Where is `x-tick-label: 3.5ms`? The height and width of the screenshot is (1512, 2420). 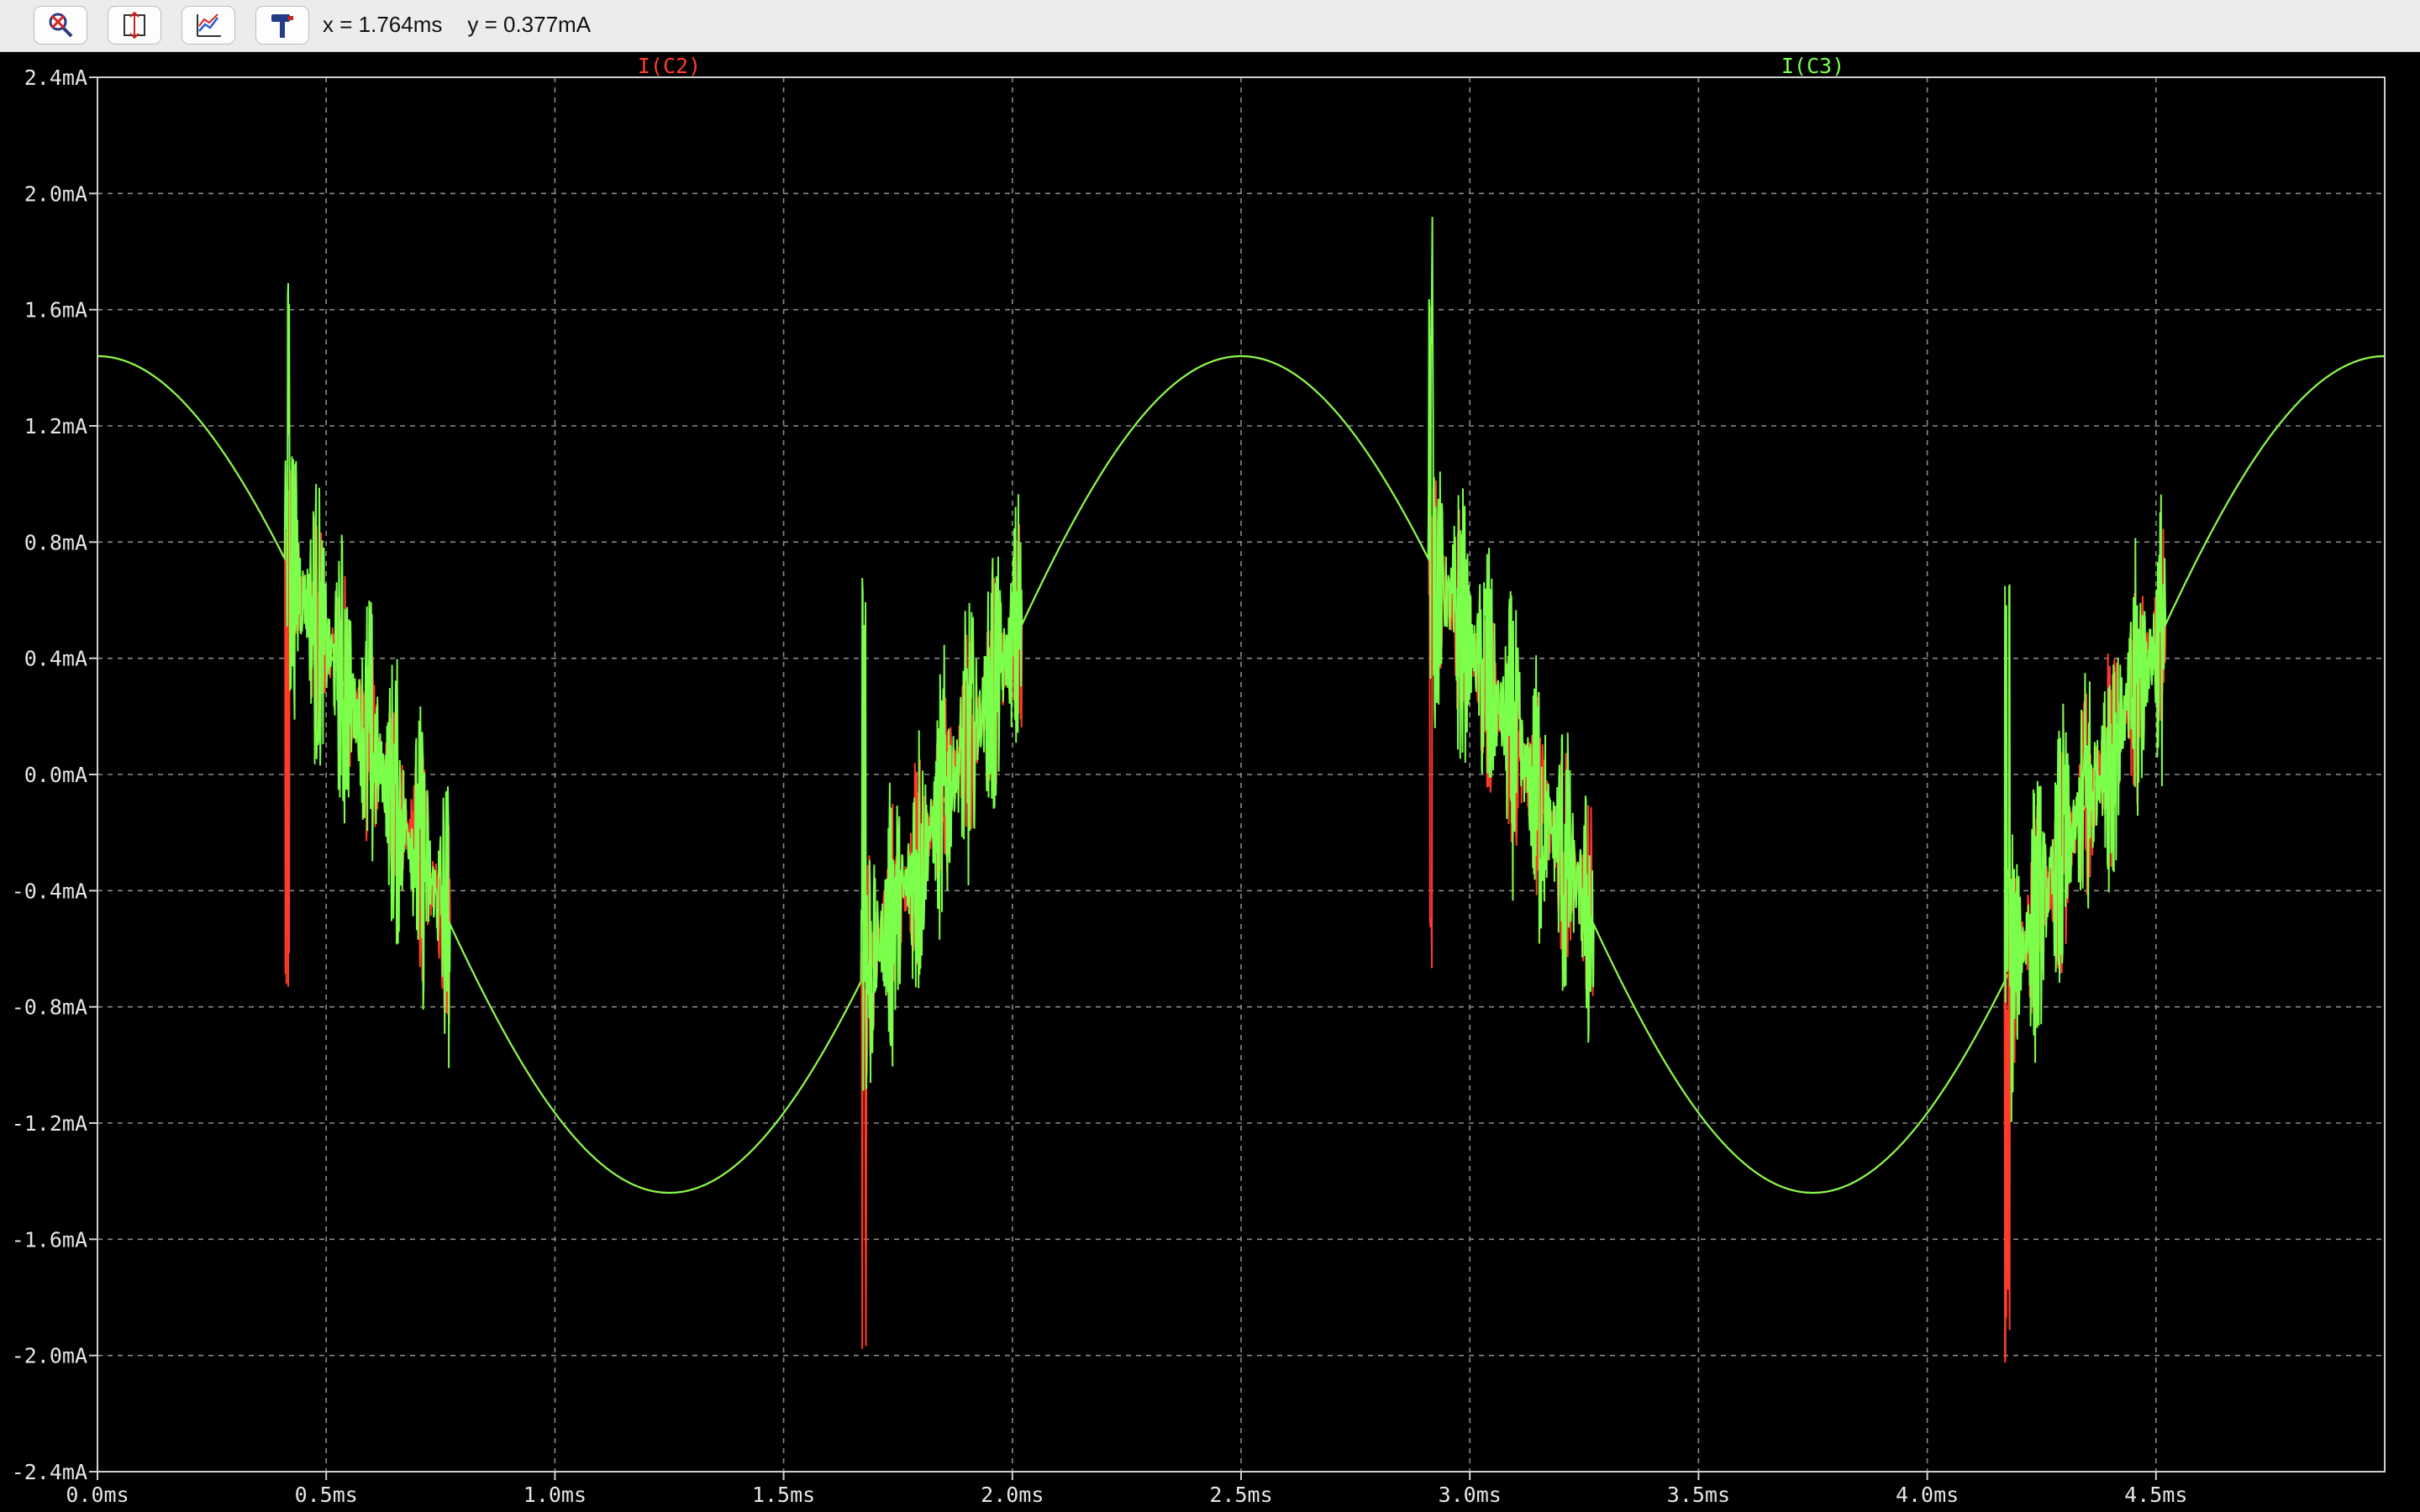 x-tick-label: 3.5ms is located at coordinates (1698, 1495).